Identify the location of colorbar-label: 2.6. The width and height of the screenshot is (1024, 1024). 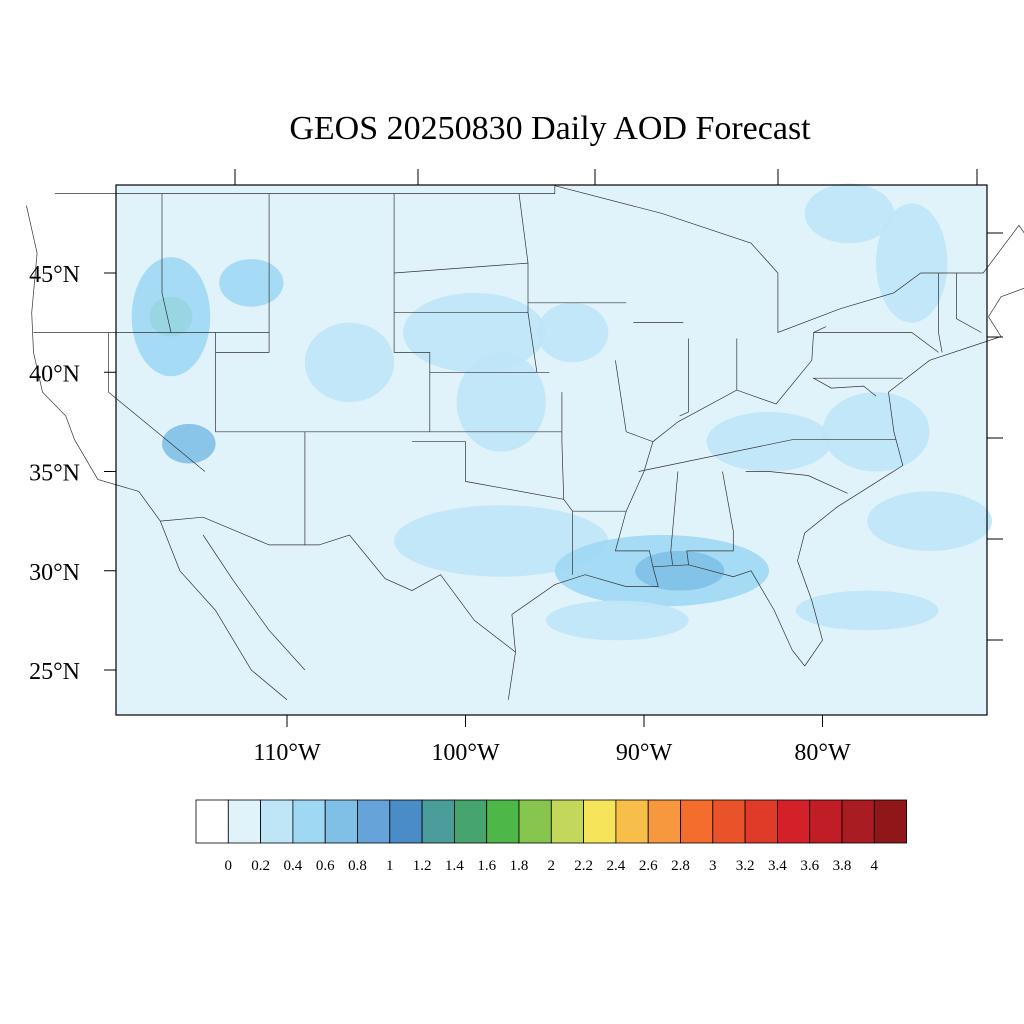
(648, 866).